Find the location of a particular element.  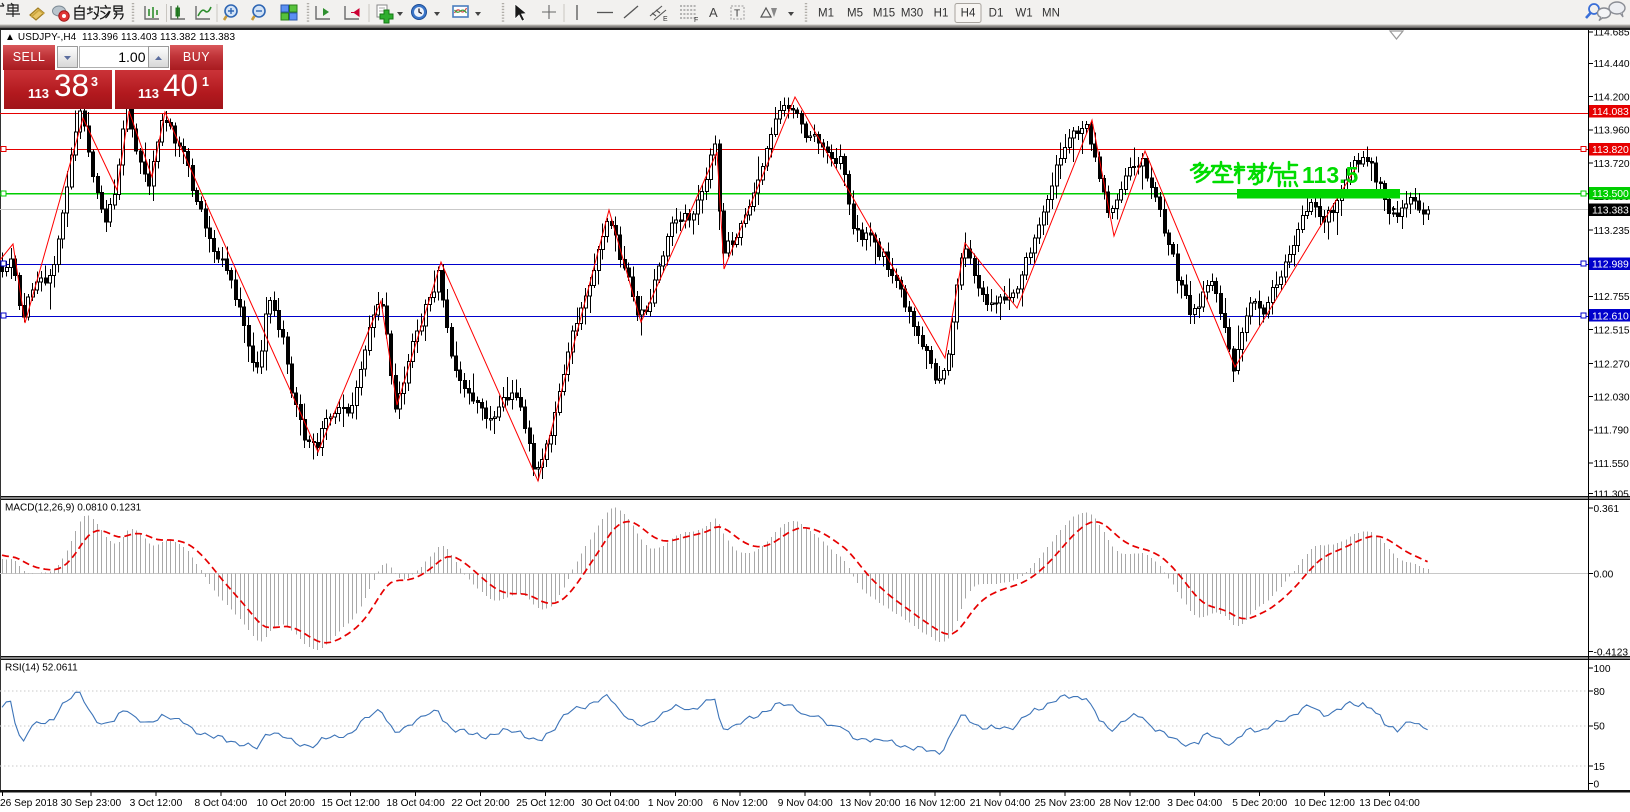

svg-text: 50 is located at coordinates (1600, 727).